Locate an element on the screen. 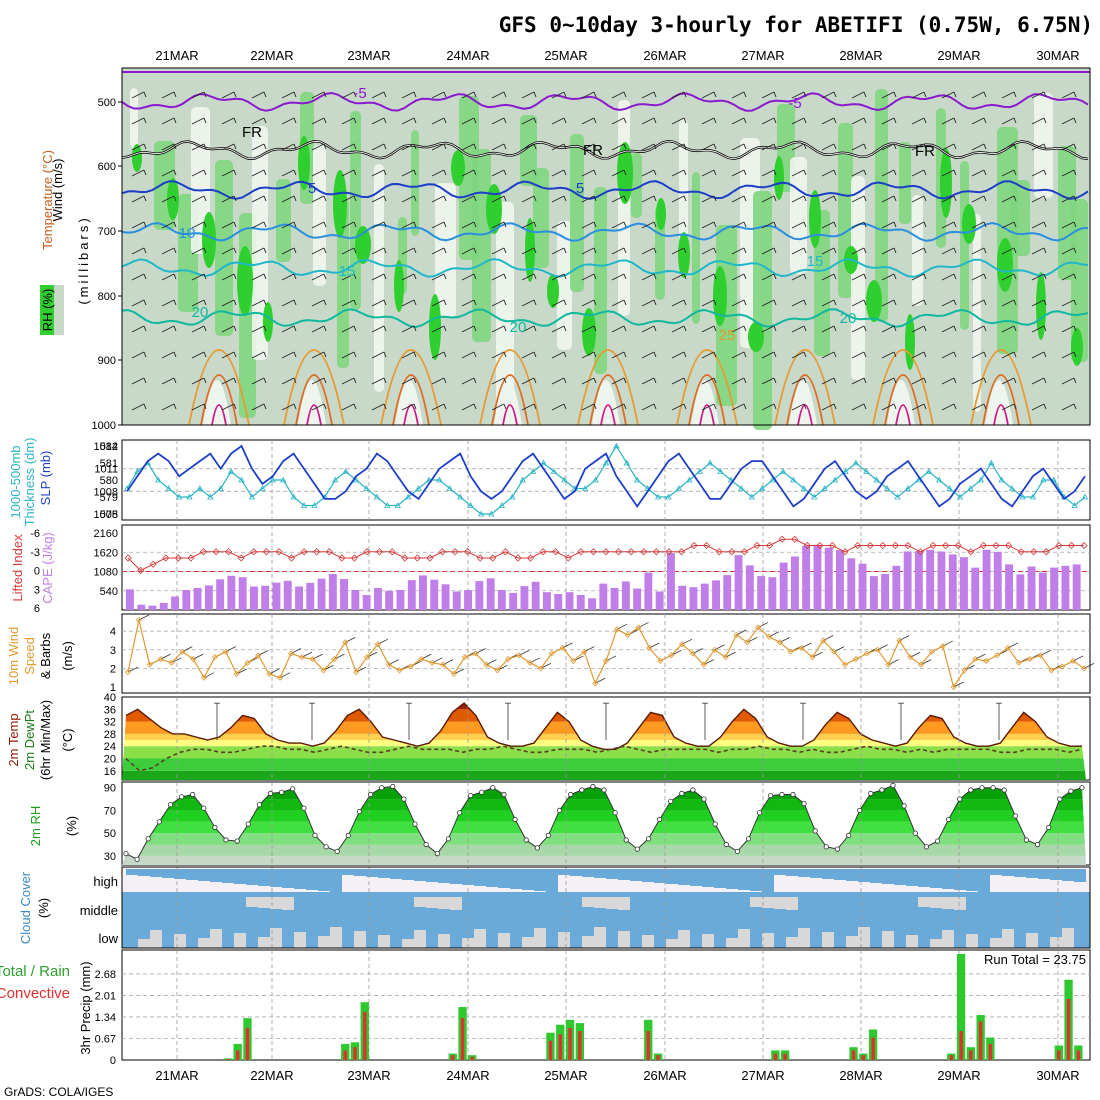  temp-ylabels: 2m Temp 2m DewPt (6hr Min/Max) (°C) is located at coordinates (40, 740).